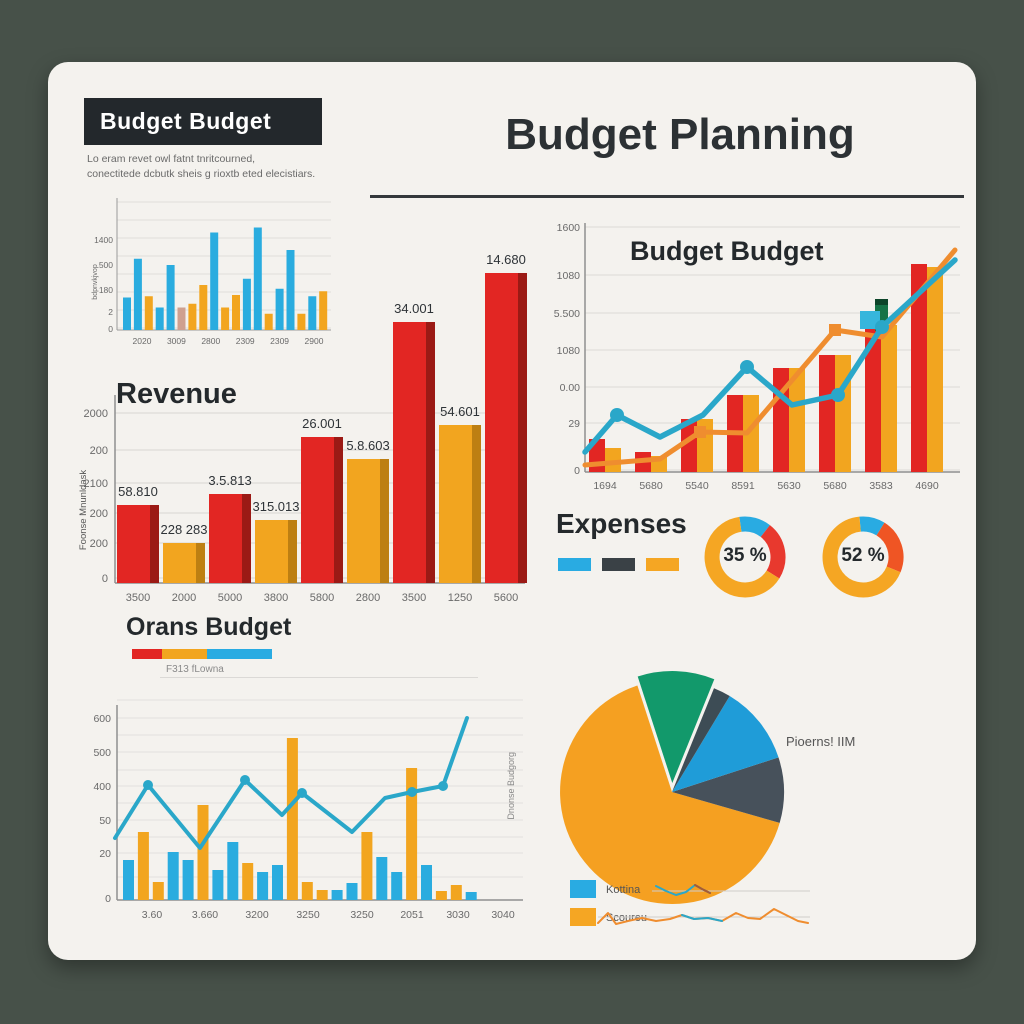 The image size is (1024, 1024). I want to click on orans-legend-bar, so click(202, 654).